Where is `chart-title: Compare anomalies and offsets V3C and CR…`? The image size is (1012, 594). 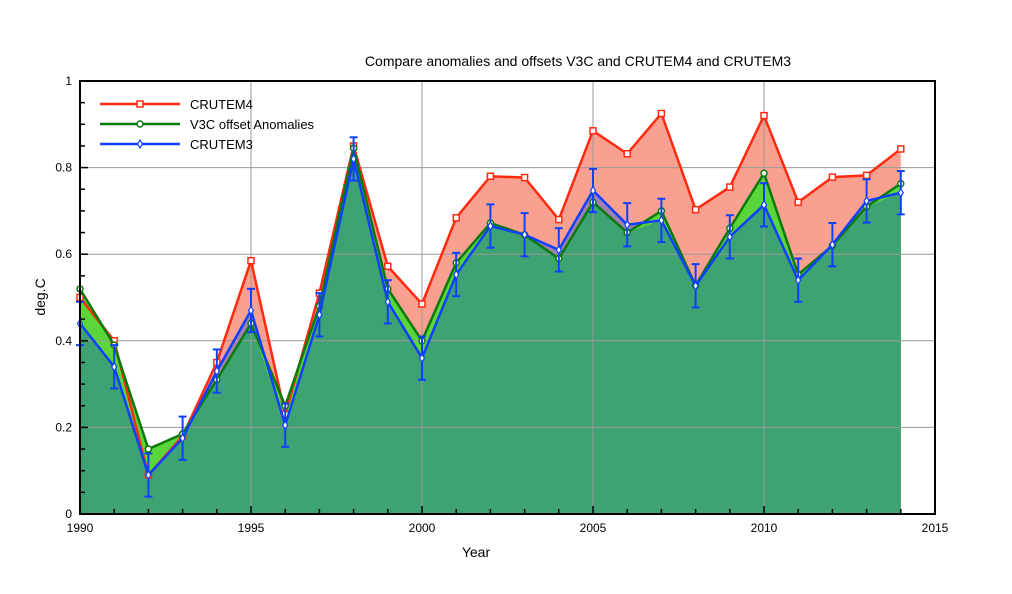
chart-title: Compare anomalies and offsets V3C and CR… is located at coordinates (578, 61).